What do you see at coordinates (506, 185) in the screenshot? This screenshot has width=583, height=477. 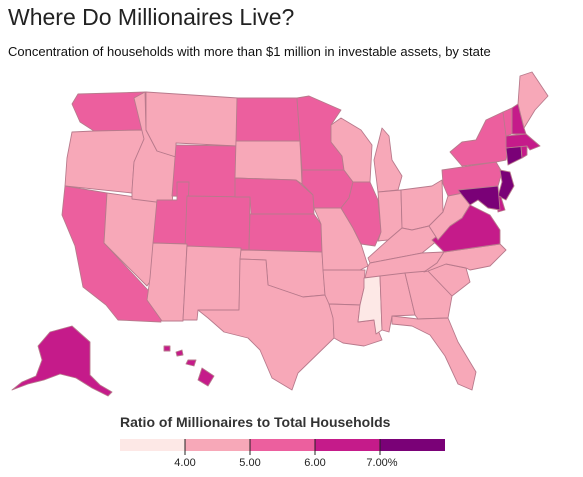 I see `state-nj` at bounding box center [506, 185].